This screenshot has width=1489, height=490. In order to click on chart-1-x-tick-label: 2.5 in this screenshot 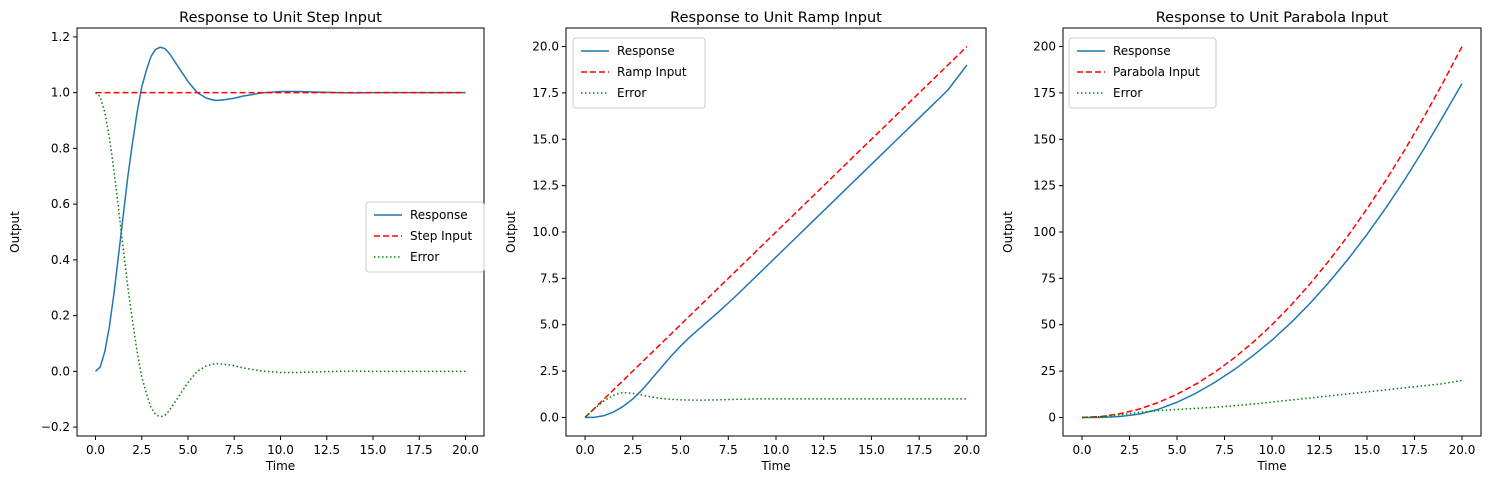, I will do `click(632, 450)`.